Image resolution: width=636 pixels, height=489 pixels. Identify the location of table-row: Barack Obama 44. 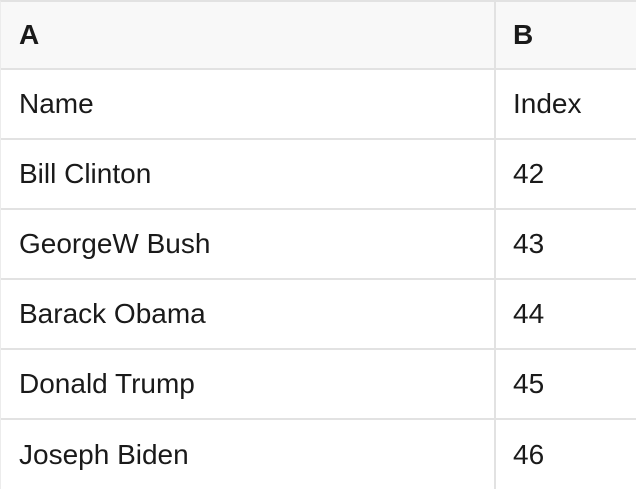
(318, 315).